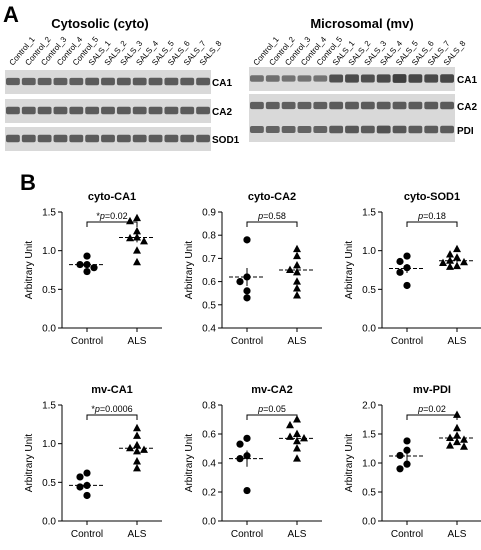 This screenshot has width=481, height=550. What do you see at coordinates (112, 390) in the screenshot?
I see `plot-title-mv-ca1: mv-CA1` at bounding box center [112, 390].